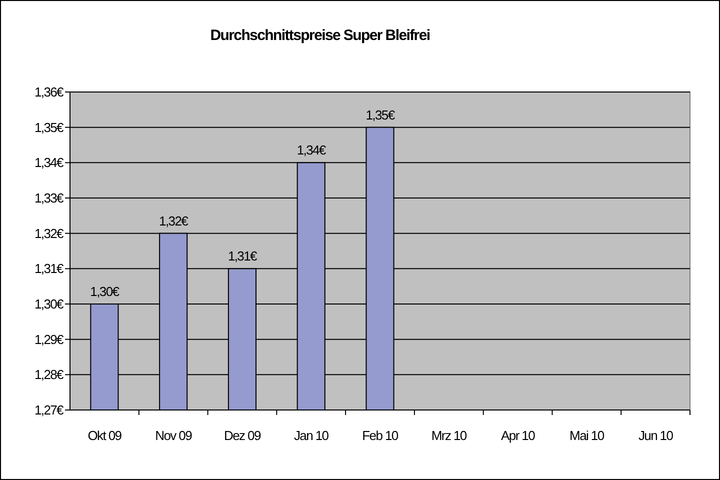  What do you see at coordinates (656, 435) in the screenshot?
I see `x-tick-label: Jun 10` at bounding box center [656, 435].